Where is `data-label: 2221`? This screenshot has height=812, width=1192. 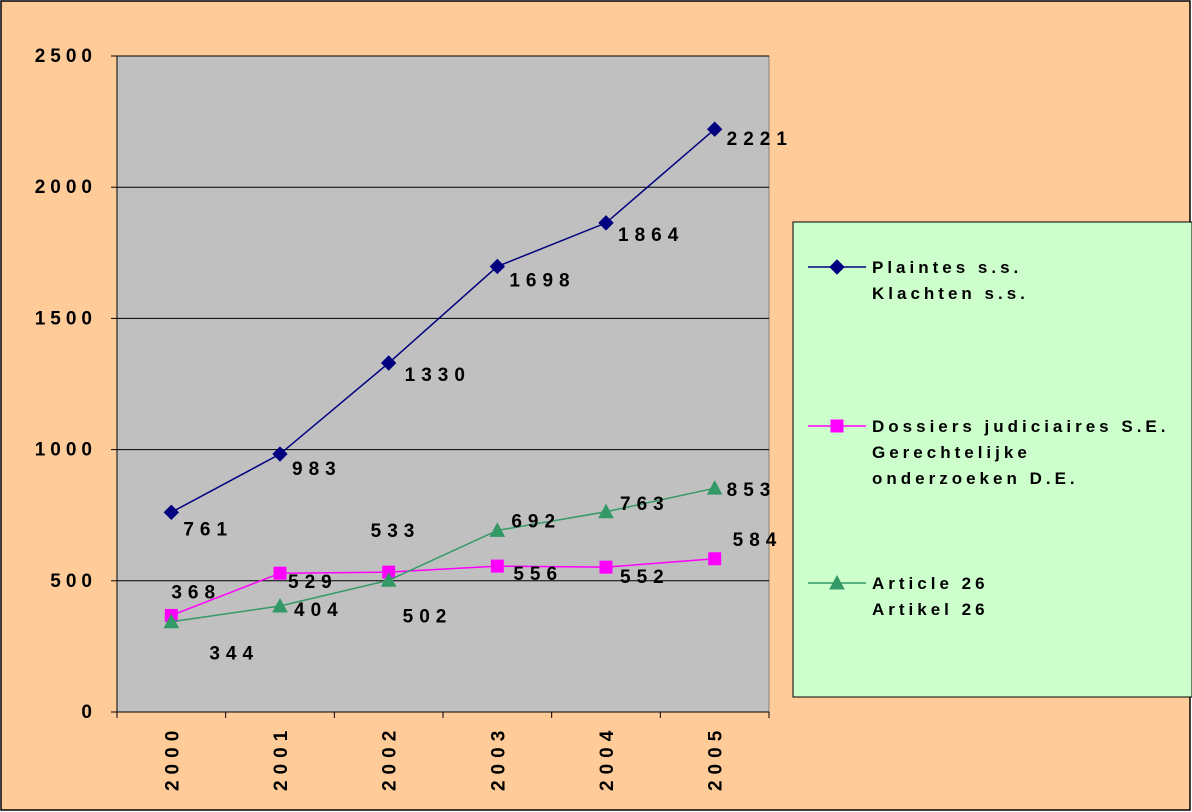
data-label: 2221 is located at coordinates (760, 139).